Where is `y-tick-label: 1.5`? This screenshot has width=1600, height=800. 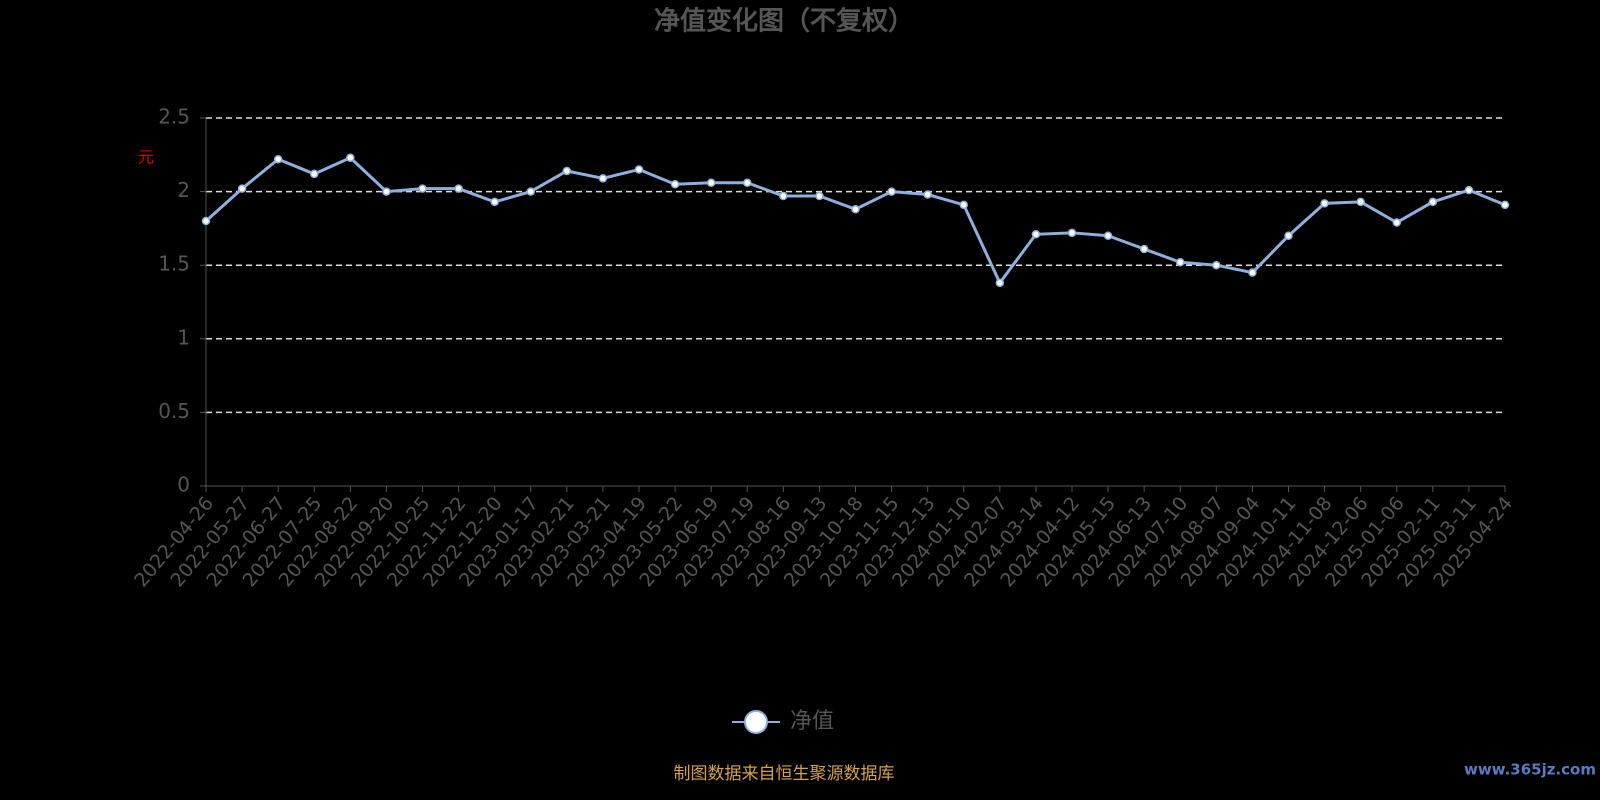 y-tick-label: 1.5 is located at coordinates (174, 264).